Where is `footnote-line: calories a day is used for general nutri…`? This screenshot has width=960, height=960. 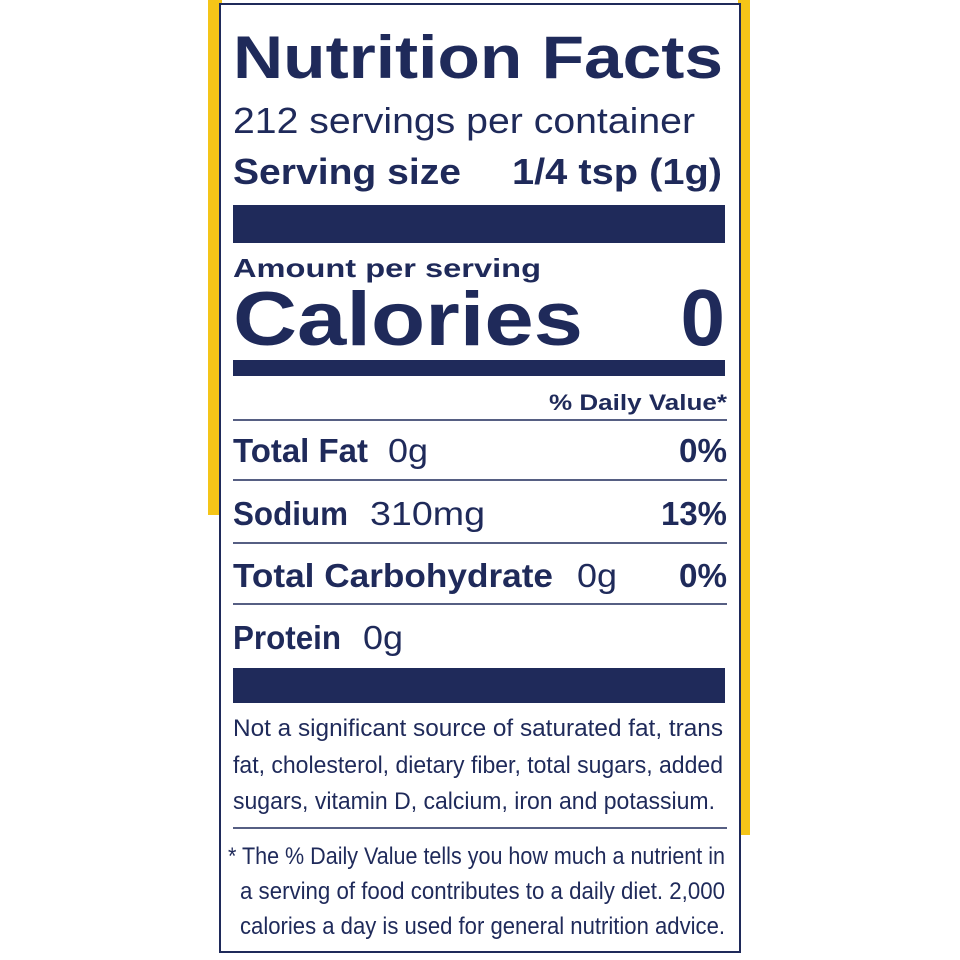
footnote-line: calories a day is used for general nutri… is located at coordinates (482, 926).